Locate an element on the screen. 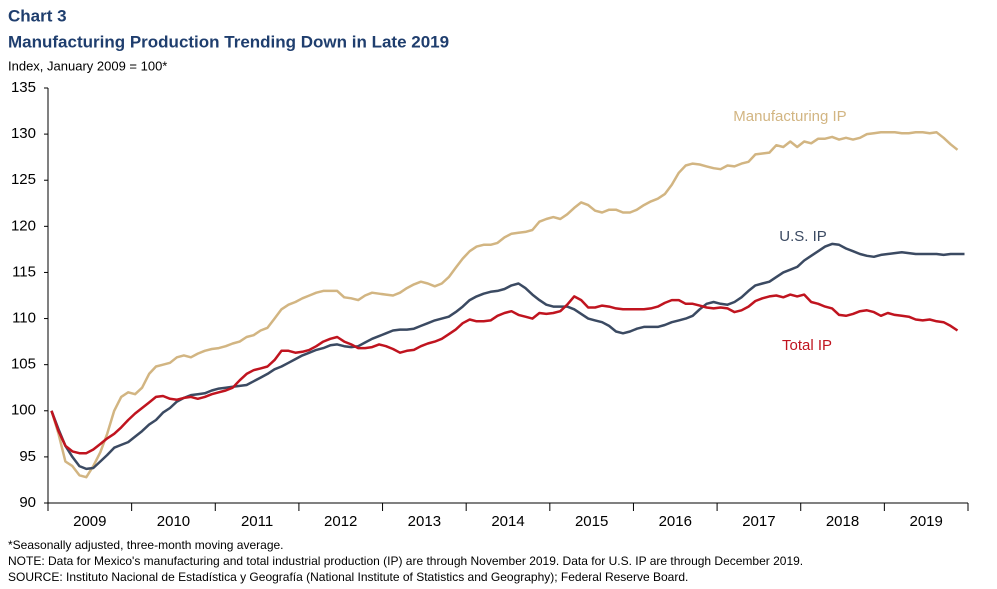 Image resolution: width=997 pixels, height=589 pixels. y-tick-label: 90 is located at coordinates (27, 502).